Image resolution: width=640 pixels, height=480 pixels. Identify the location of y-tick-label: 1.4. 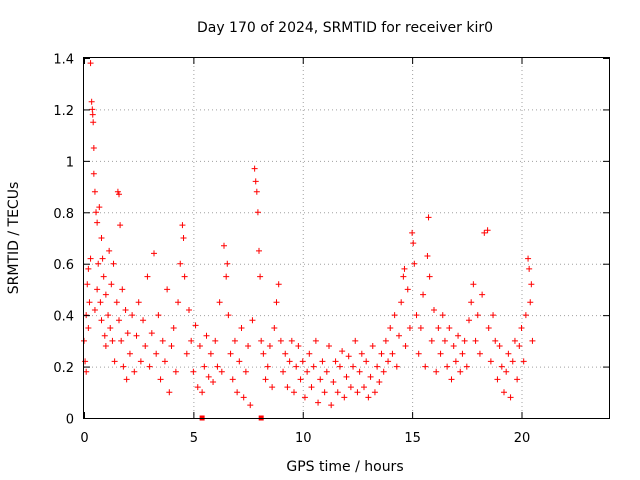
(63, 60).